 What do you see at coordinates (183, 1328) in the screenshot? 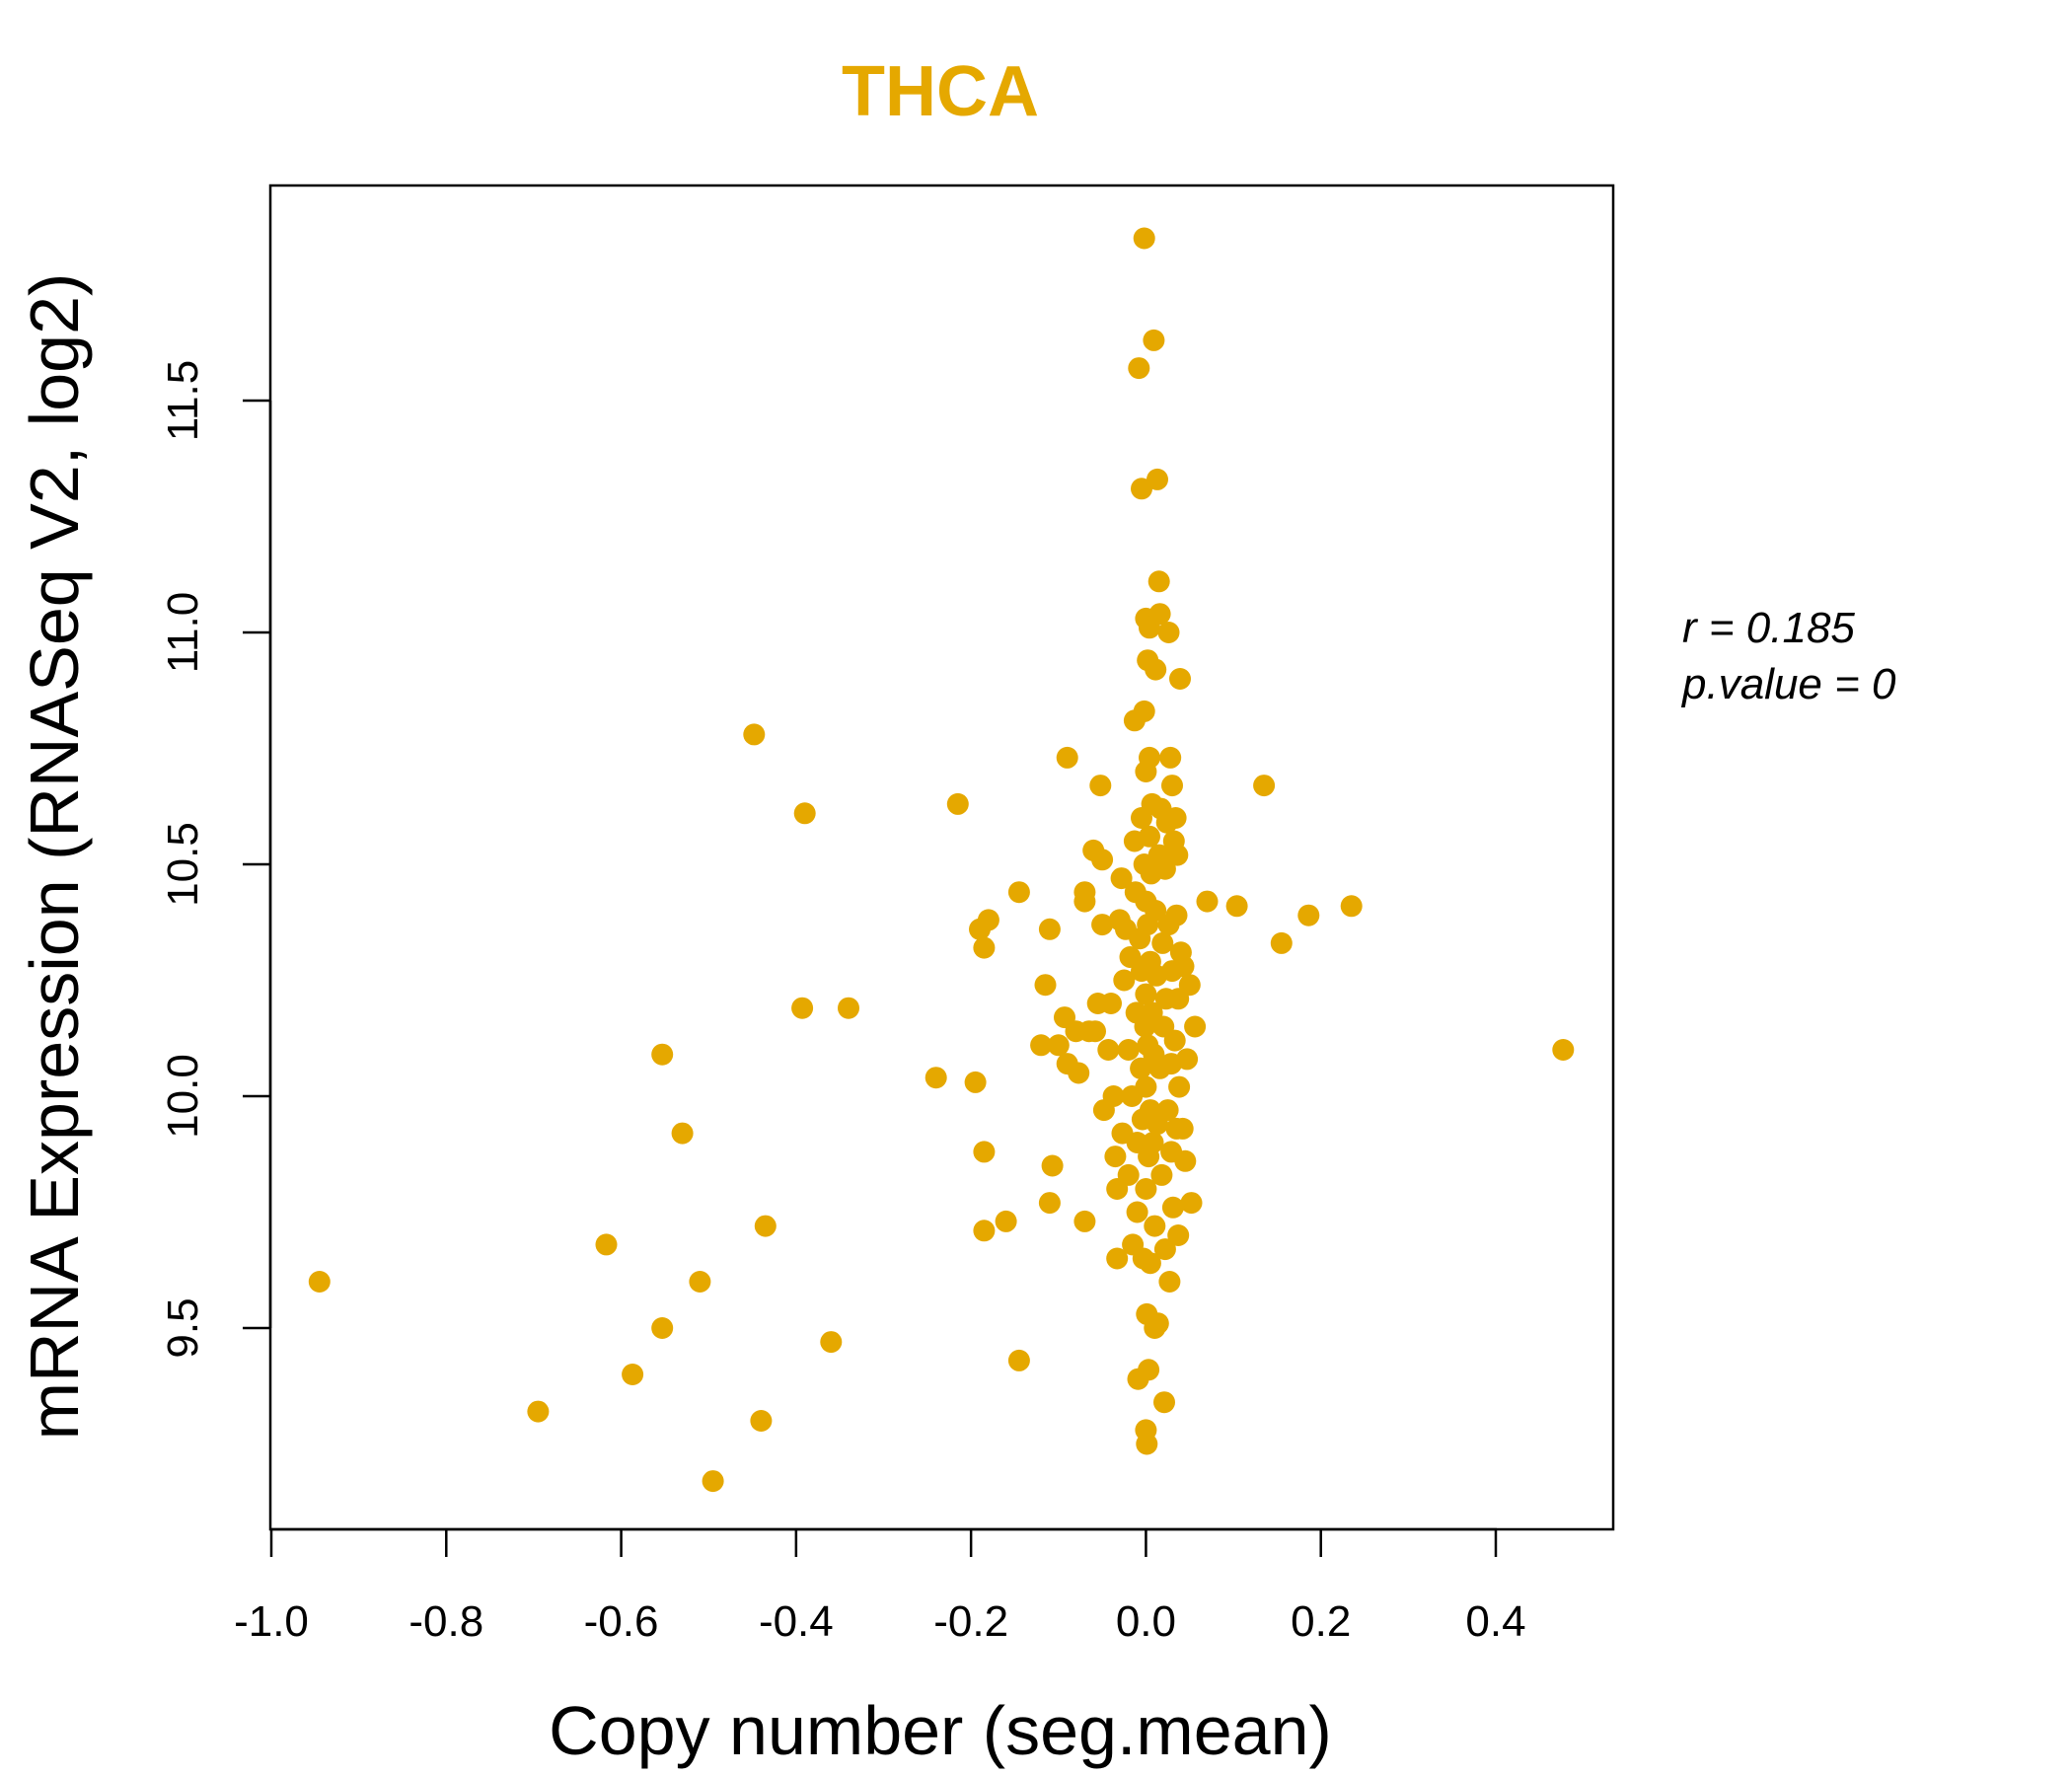
I see `y-tick-label: 9.5` at bounding box center [183, 1328].